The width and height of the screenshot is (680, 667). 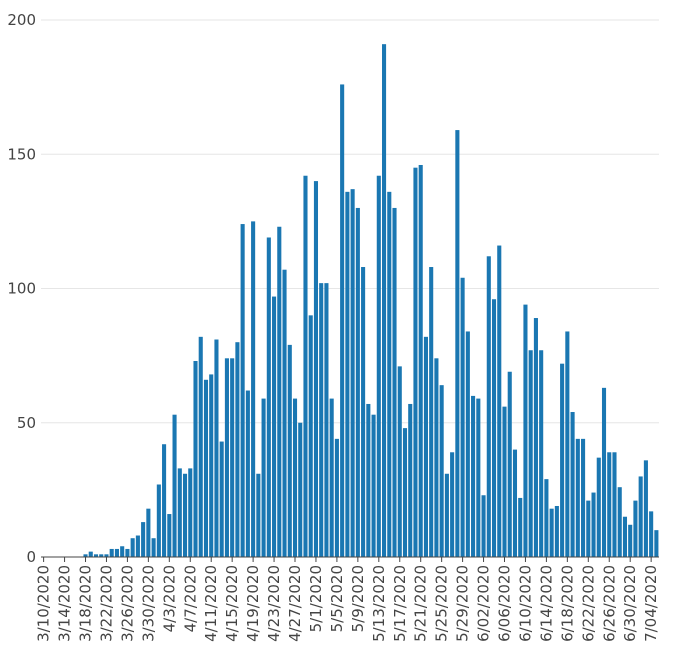 What do you see at coordinates (609, 603) in the screenshot?
I see `x-tick-label: 6/26/2020` at bounding box center [609, 603].